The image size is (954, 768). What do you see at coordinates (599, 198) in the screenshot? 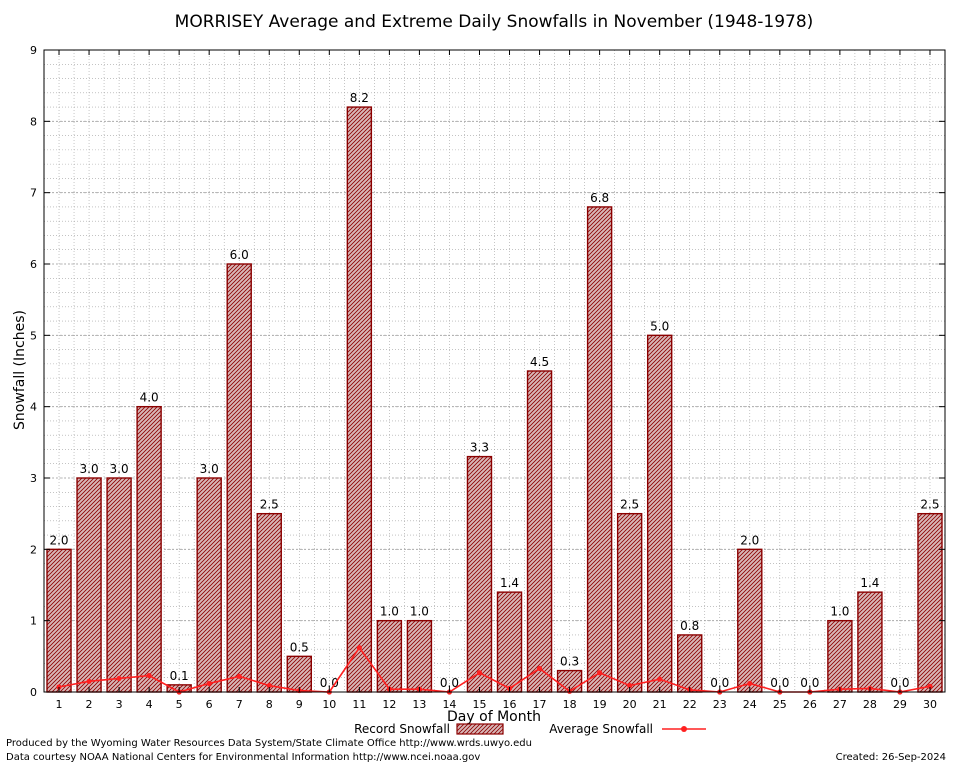
I see `bar-value-label: 6.8` at bounding box center [599, 198].